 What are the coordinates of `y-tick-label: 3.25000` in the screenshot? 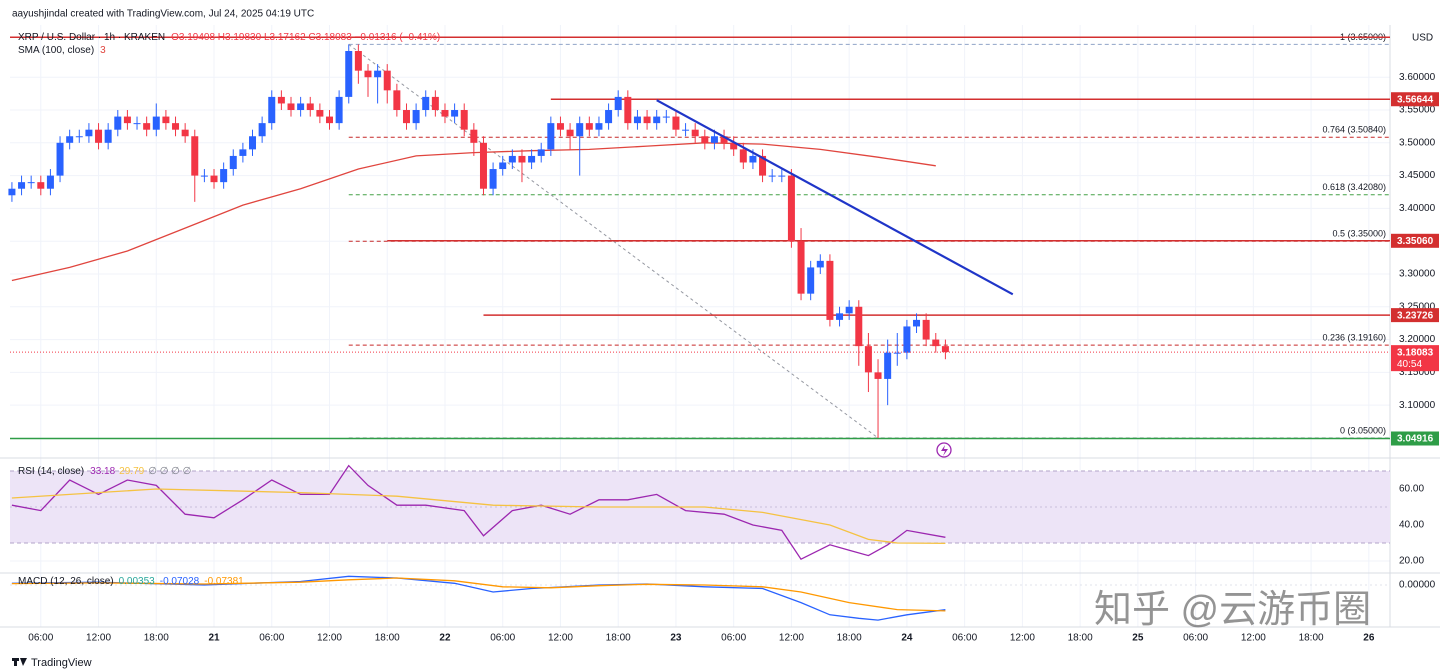 It's located at (1417, 306).